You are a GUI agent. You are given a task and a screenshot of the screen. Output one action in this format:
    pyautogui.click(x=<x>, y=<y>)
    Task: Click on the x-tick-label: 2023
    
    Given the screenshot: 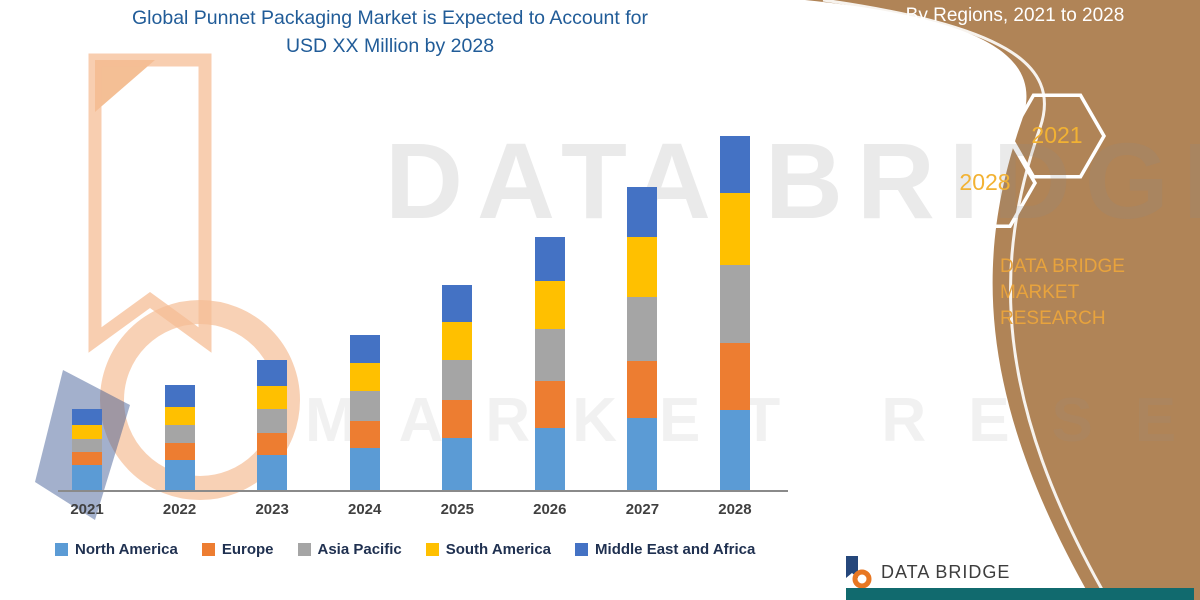 What is the action you would take?
    pyautogui.click(x=272, y=509)
    